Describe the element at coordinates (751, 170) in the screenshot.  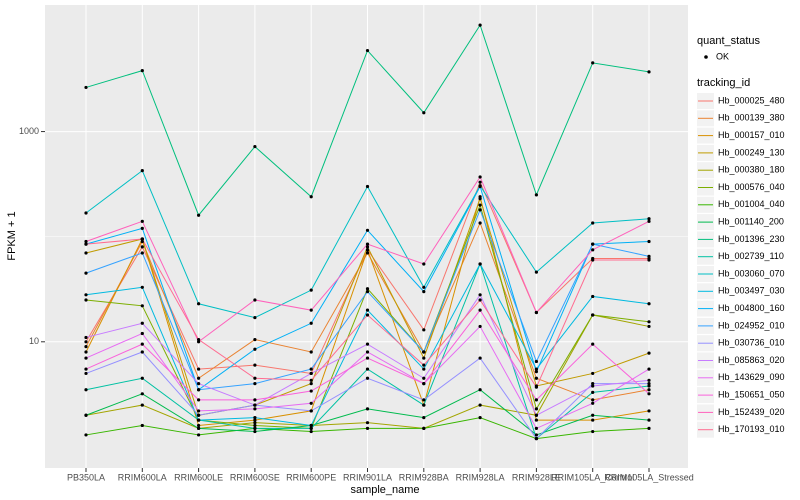
I see `legend-label: Hb_000380_180` at that location.